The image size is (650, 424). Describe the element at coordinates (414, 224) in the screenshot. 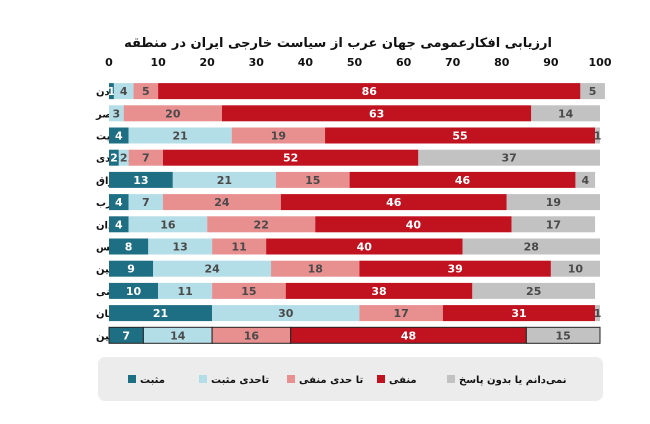

I see `data-label: 40` at that location.